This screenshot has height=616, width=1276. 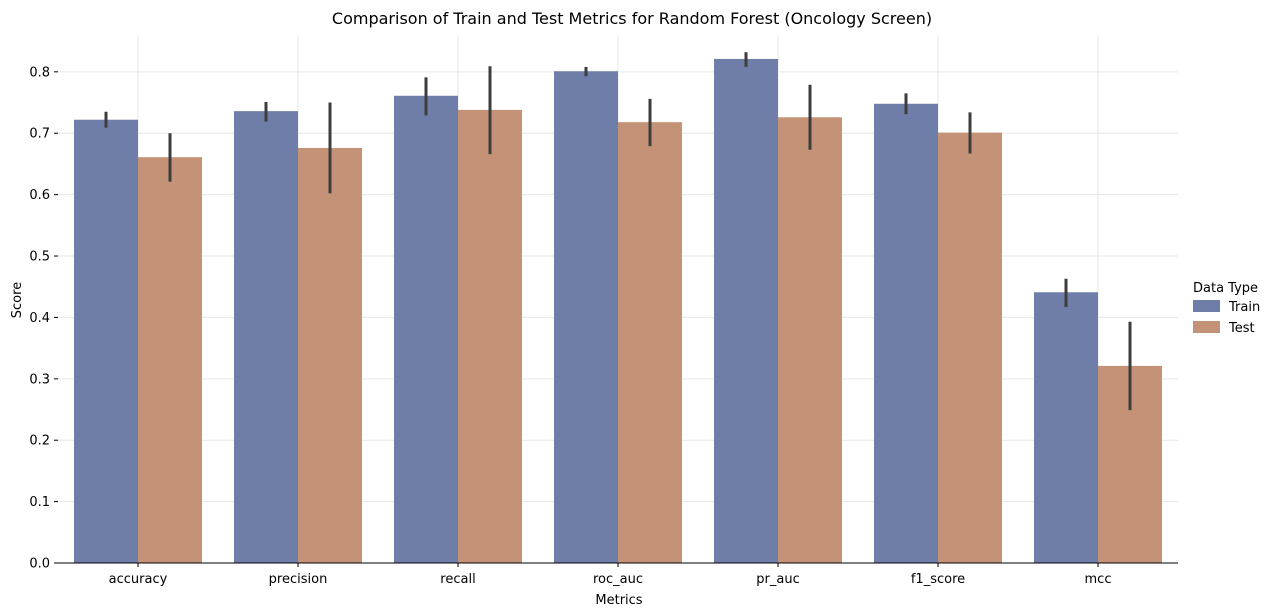 What do you see at coordinates (1244, 307) in the screenshot?
I see `legend-label-train: Train` at bounding box center [1244, 307].